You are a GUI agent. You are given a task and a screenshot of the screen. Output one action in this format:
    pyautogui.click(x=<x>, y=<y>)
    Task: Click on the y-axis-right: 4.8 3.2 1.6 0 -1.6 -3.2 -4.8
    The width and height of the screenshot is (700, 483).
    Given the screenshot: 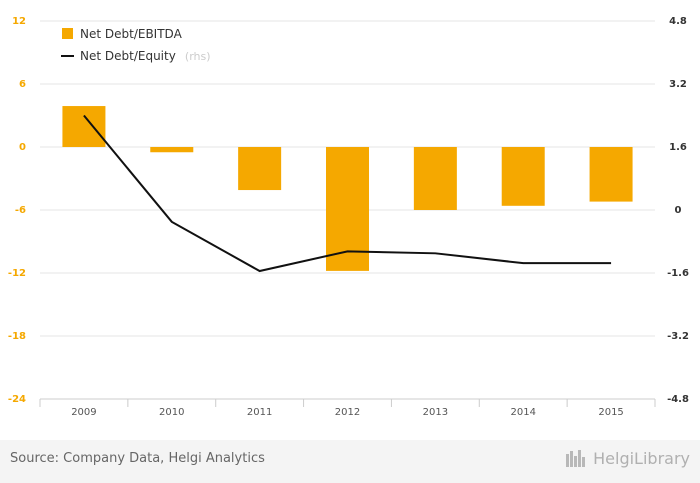 What is the action you would take?
    pyautogui.click(x=678, y=210)
    